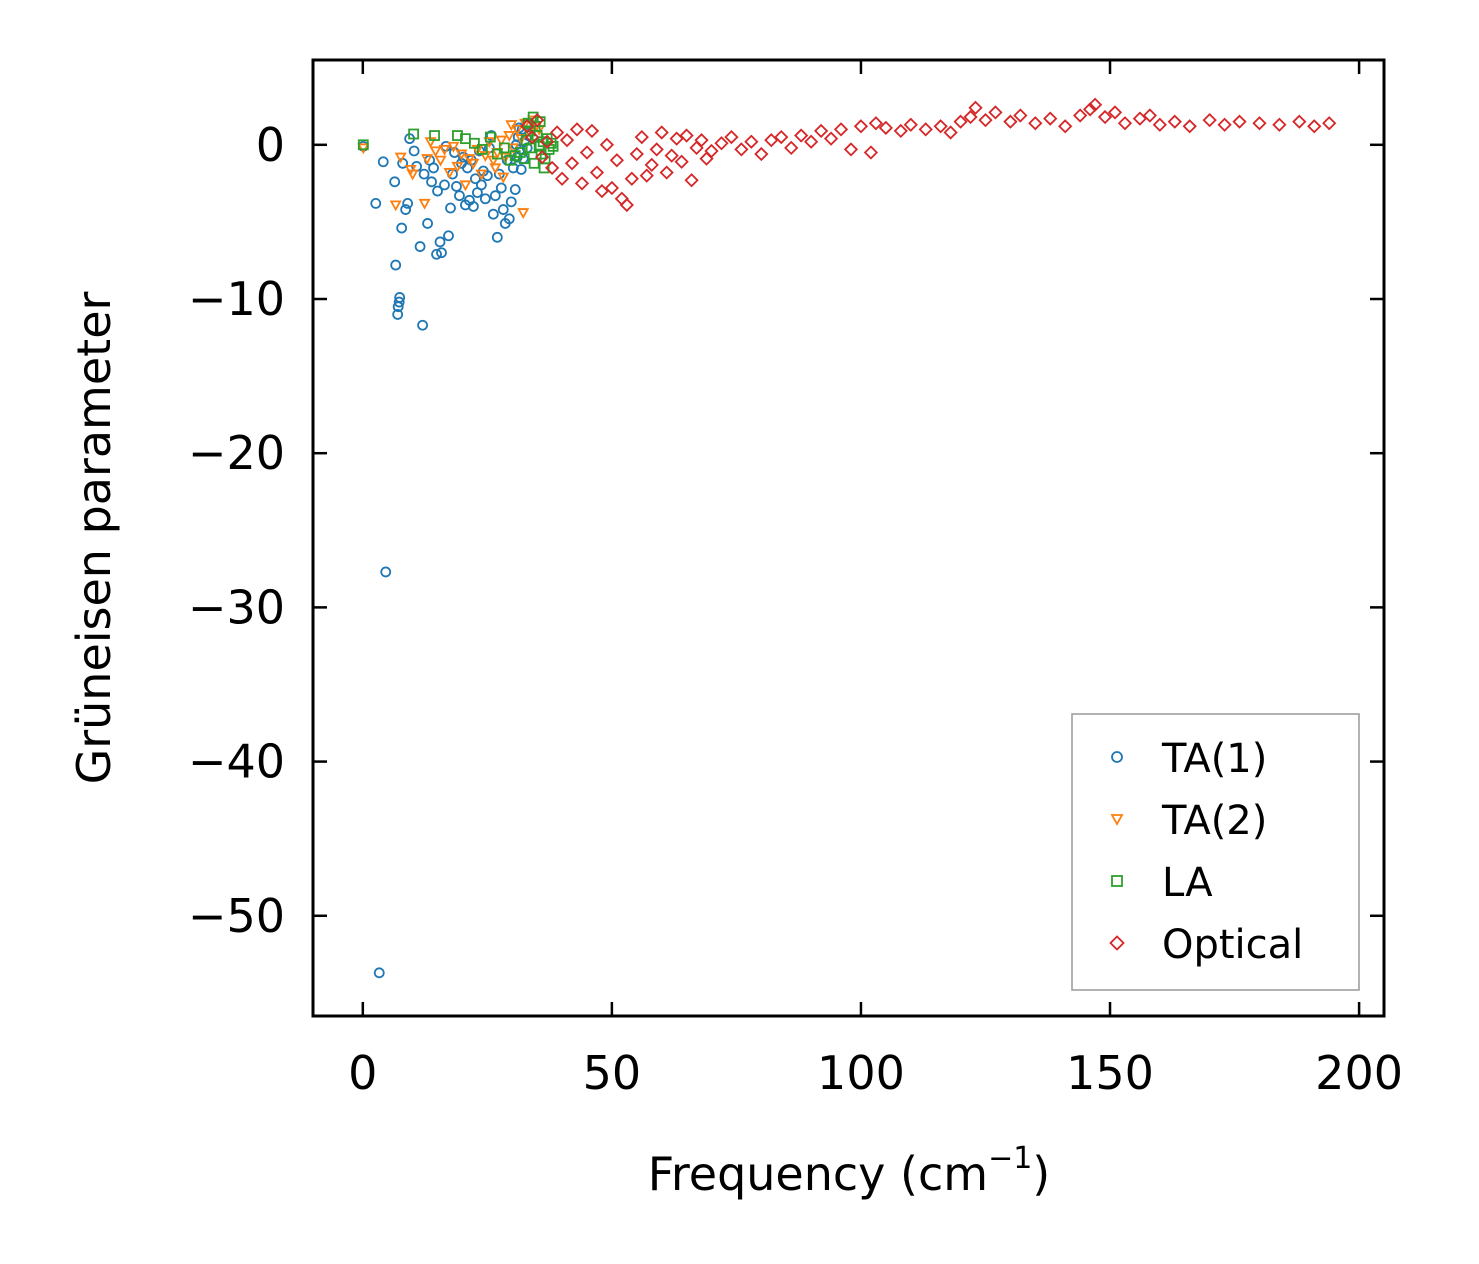 The image size is (1479, 1264). I want to click on x-tick-label: 150, so click(1110, 1073).